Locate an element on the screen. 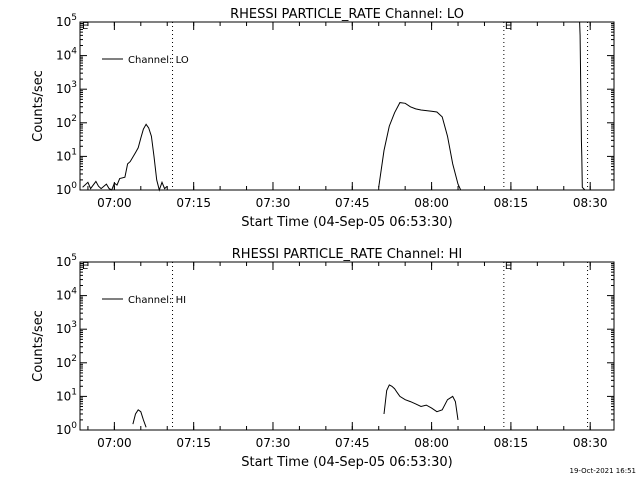 The height and width of the screenshot is (480, 640). chart-title: RHESSI PARTICLE_RATE Channel: LO is located at coordinates (347, 14).